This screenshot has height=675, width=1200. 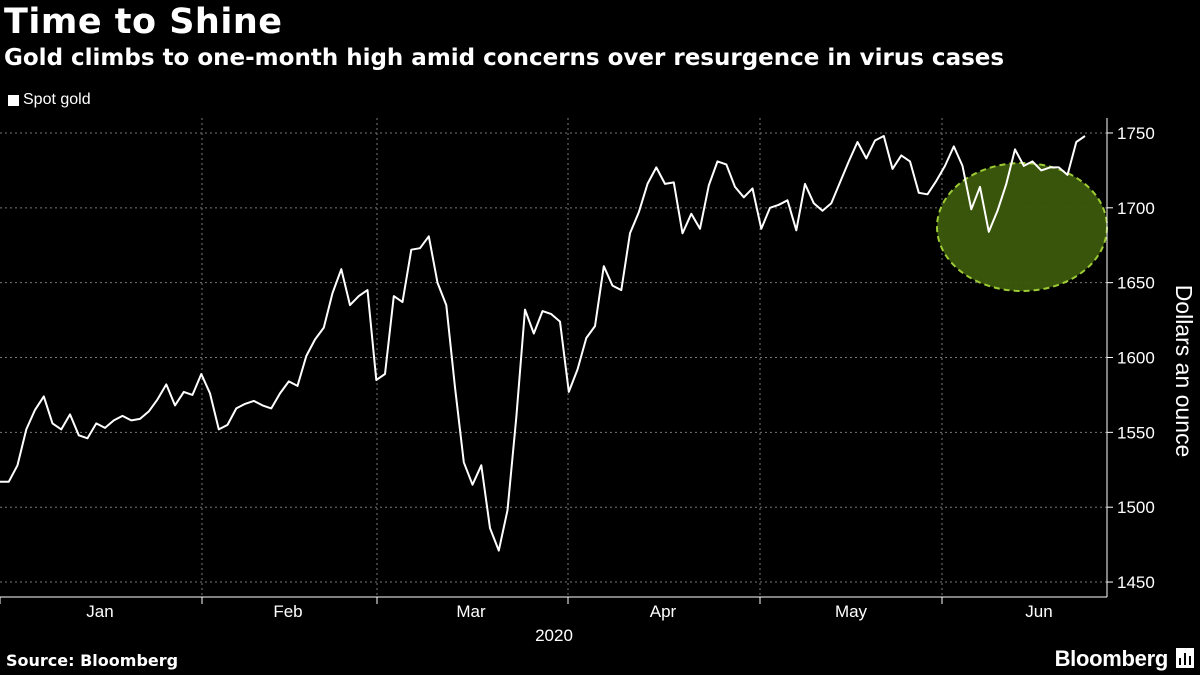 What do you see at coordinates (663, 611) in the screenshot?
I see `x-tick-label: Apr` at bounding box center [663, 611].